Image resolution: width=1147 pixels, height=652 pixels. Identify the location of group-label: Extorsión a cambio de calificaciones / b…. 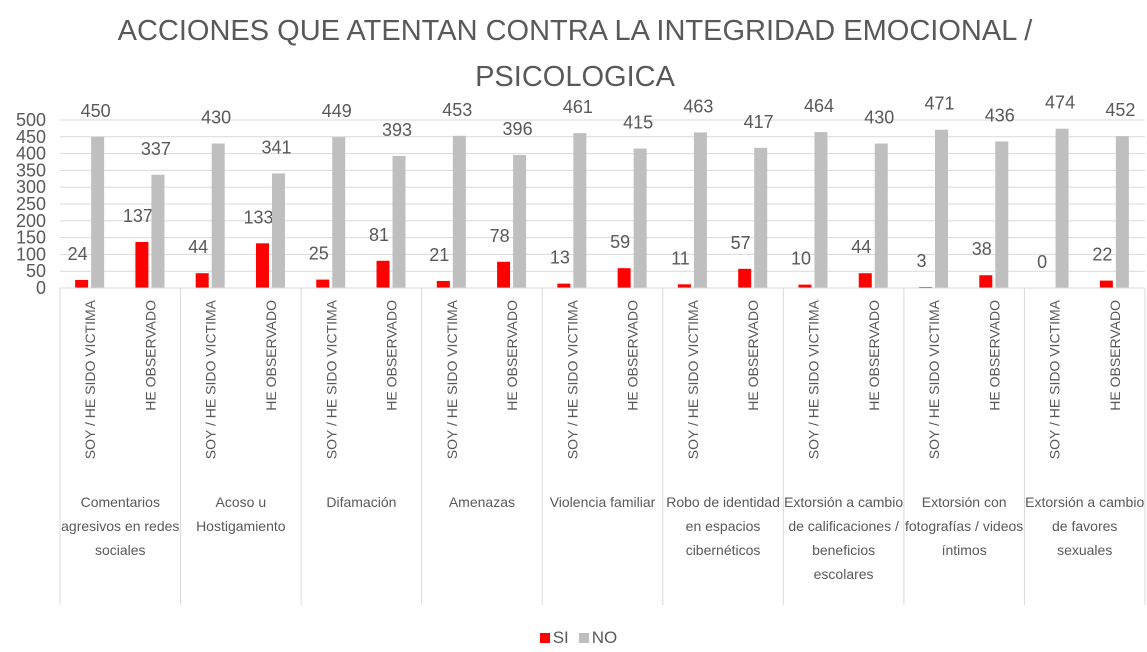
(844, 538).